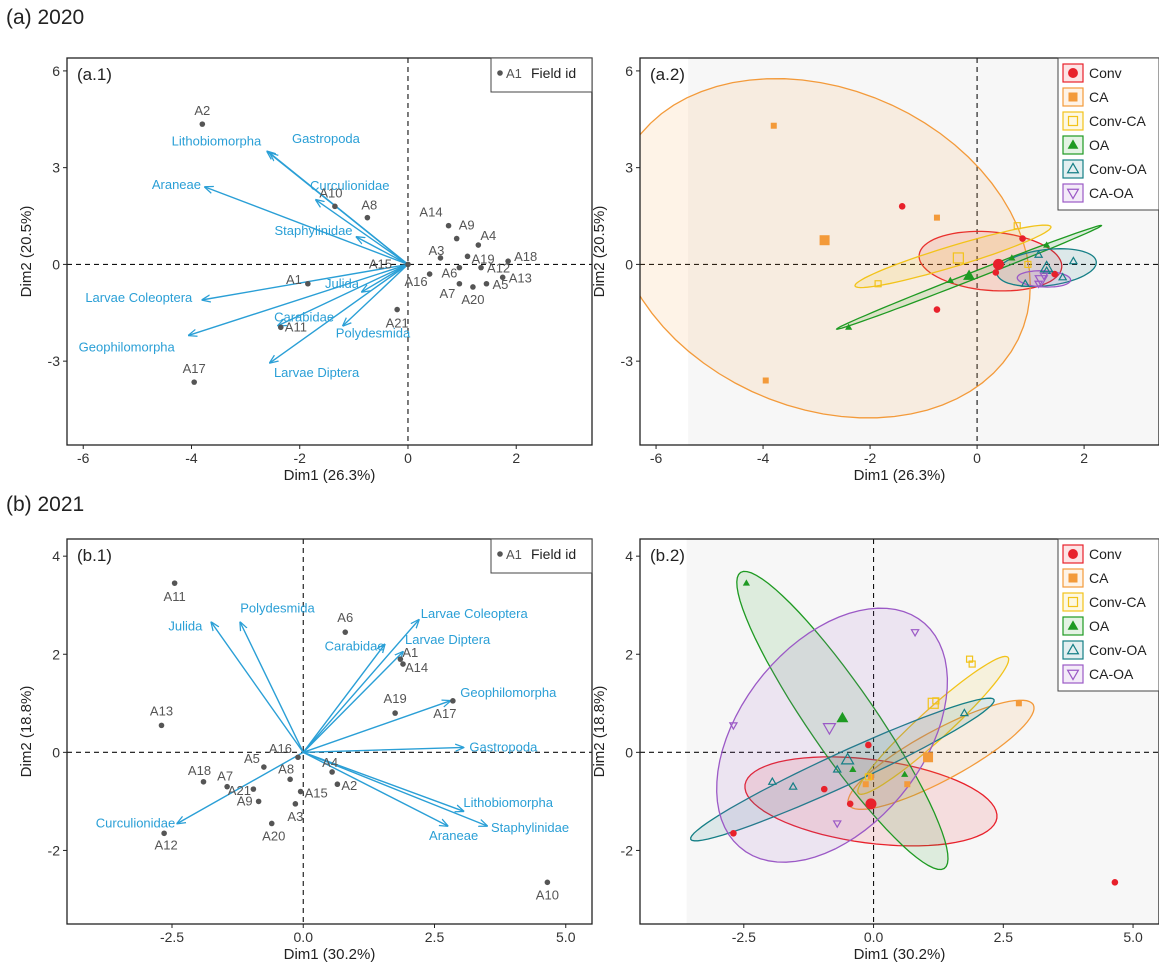  I want to click on y-axis-label: Dim2 (18.8%), so click(26, 732).